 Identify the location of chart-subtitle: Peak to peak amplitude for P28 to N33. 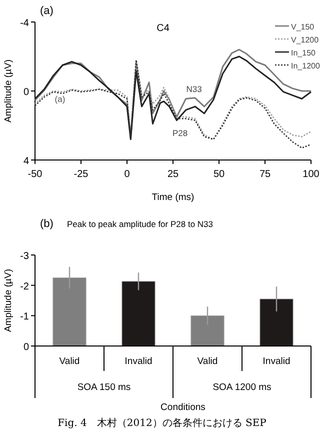
(140, 224).